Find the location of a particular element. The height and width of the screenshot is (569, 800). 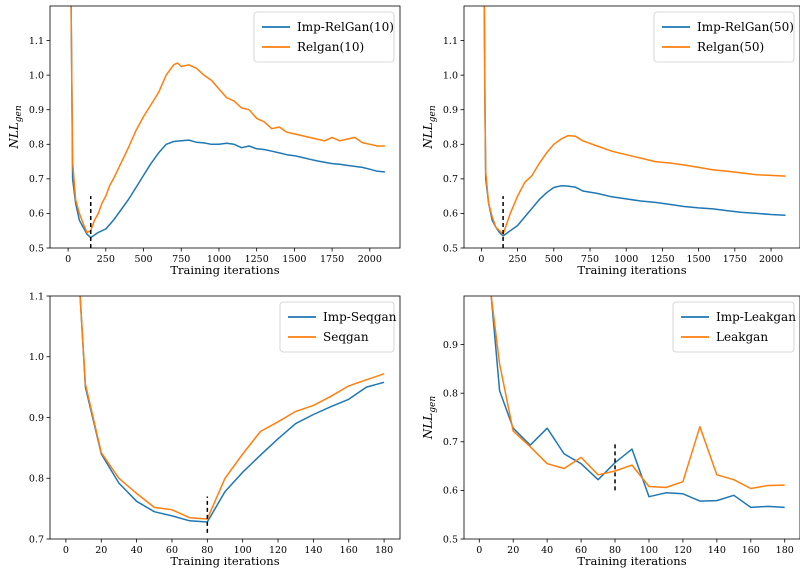

chart-1-x-axis-label: Training iterations is located at coordinates (224, 270).